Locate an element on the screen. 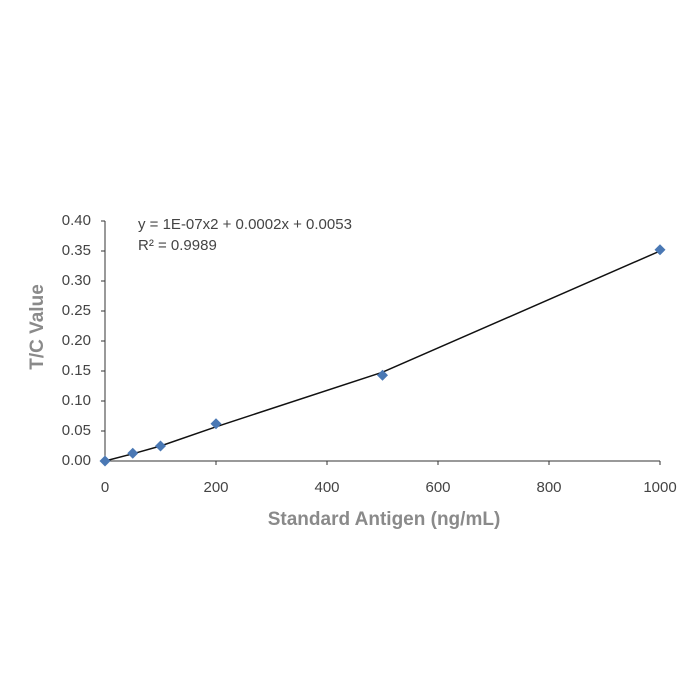 Image resolution: width=700 pixels, height=700 pixels. x-tick-label: 400 is located at coordinates (326, 487).